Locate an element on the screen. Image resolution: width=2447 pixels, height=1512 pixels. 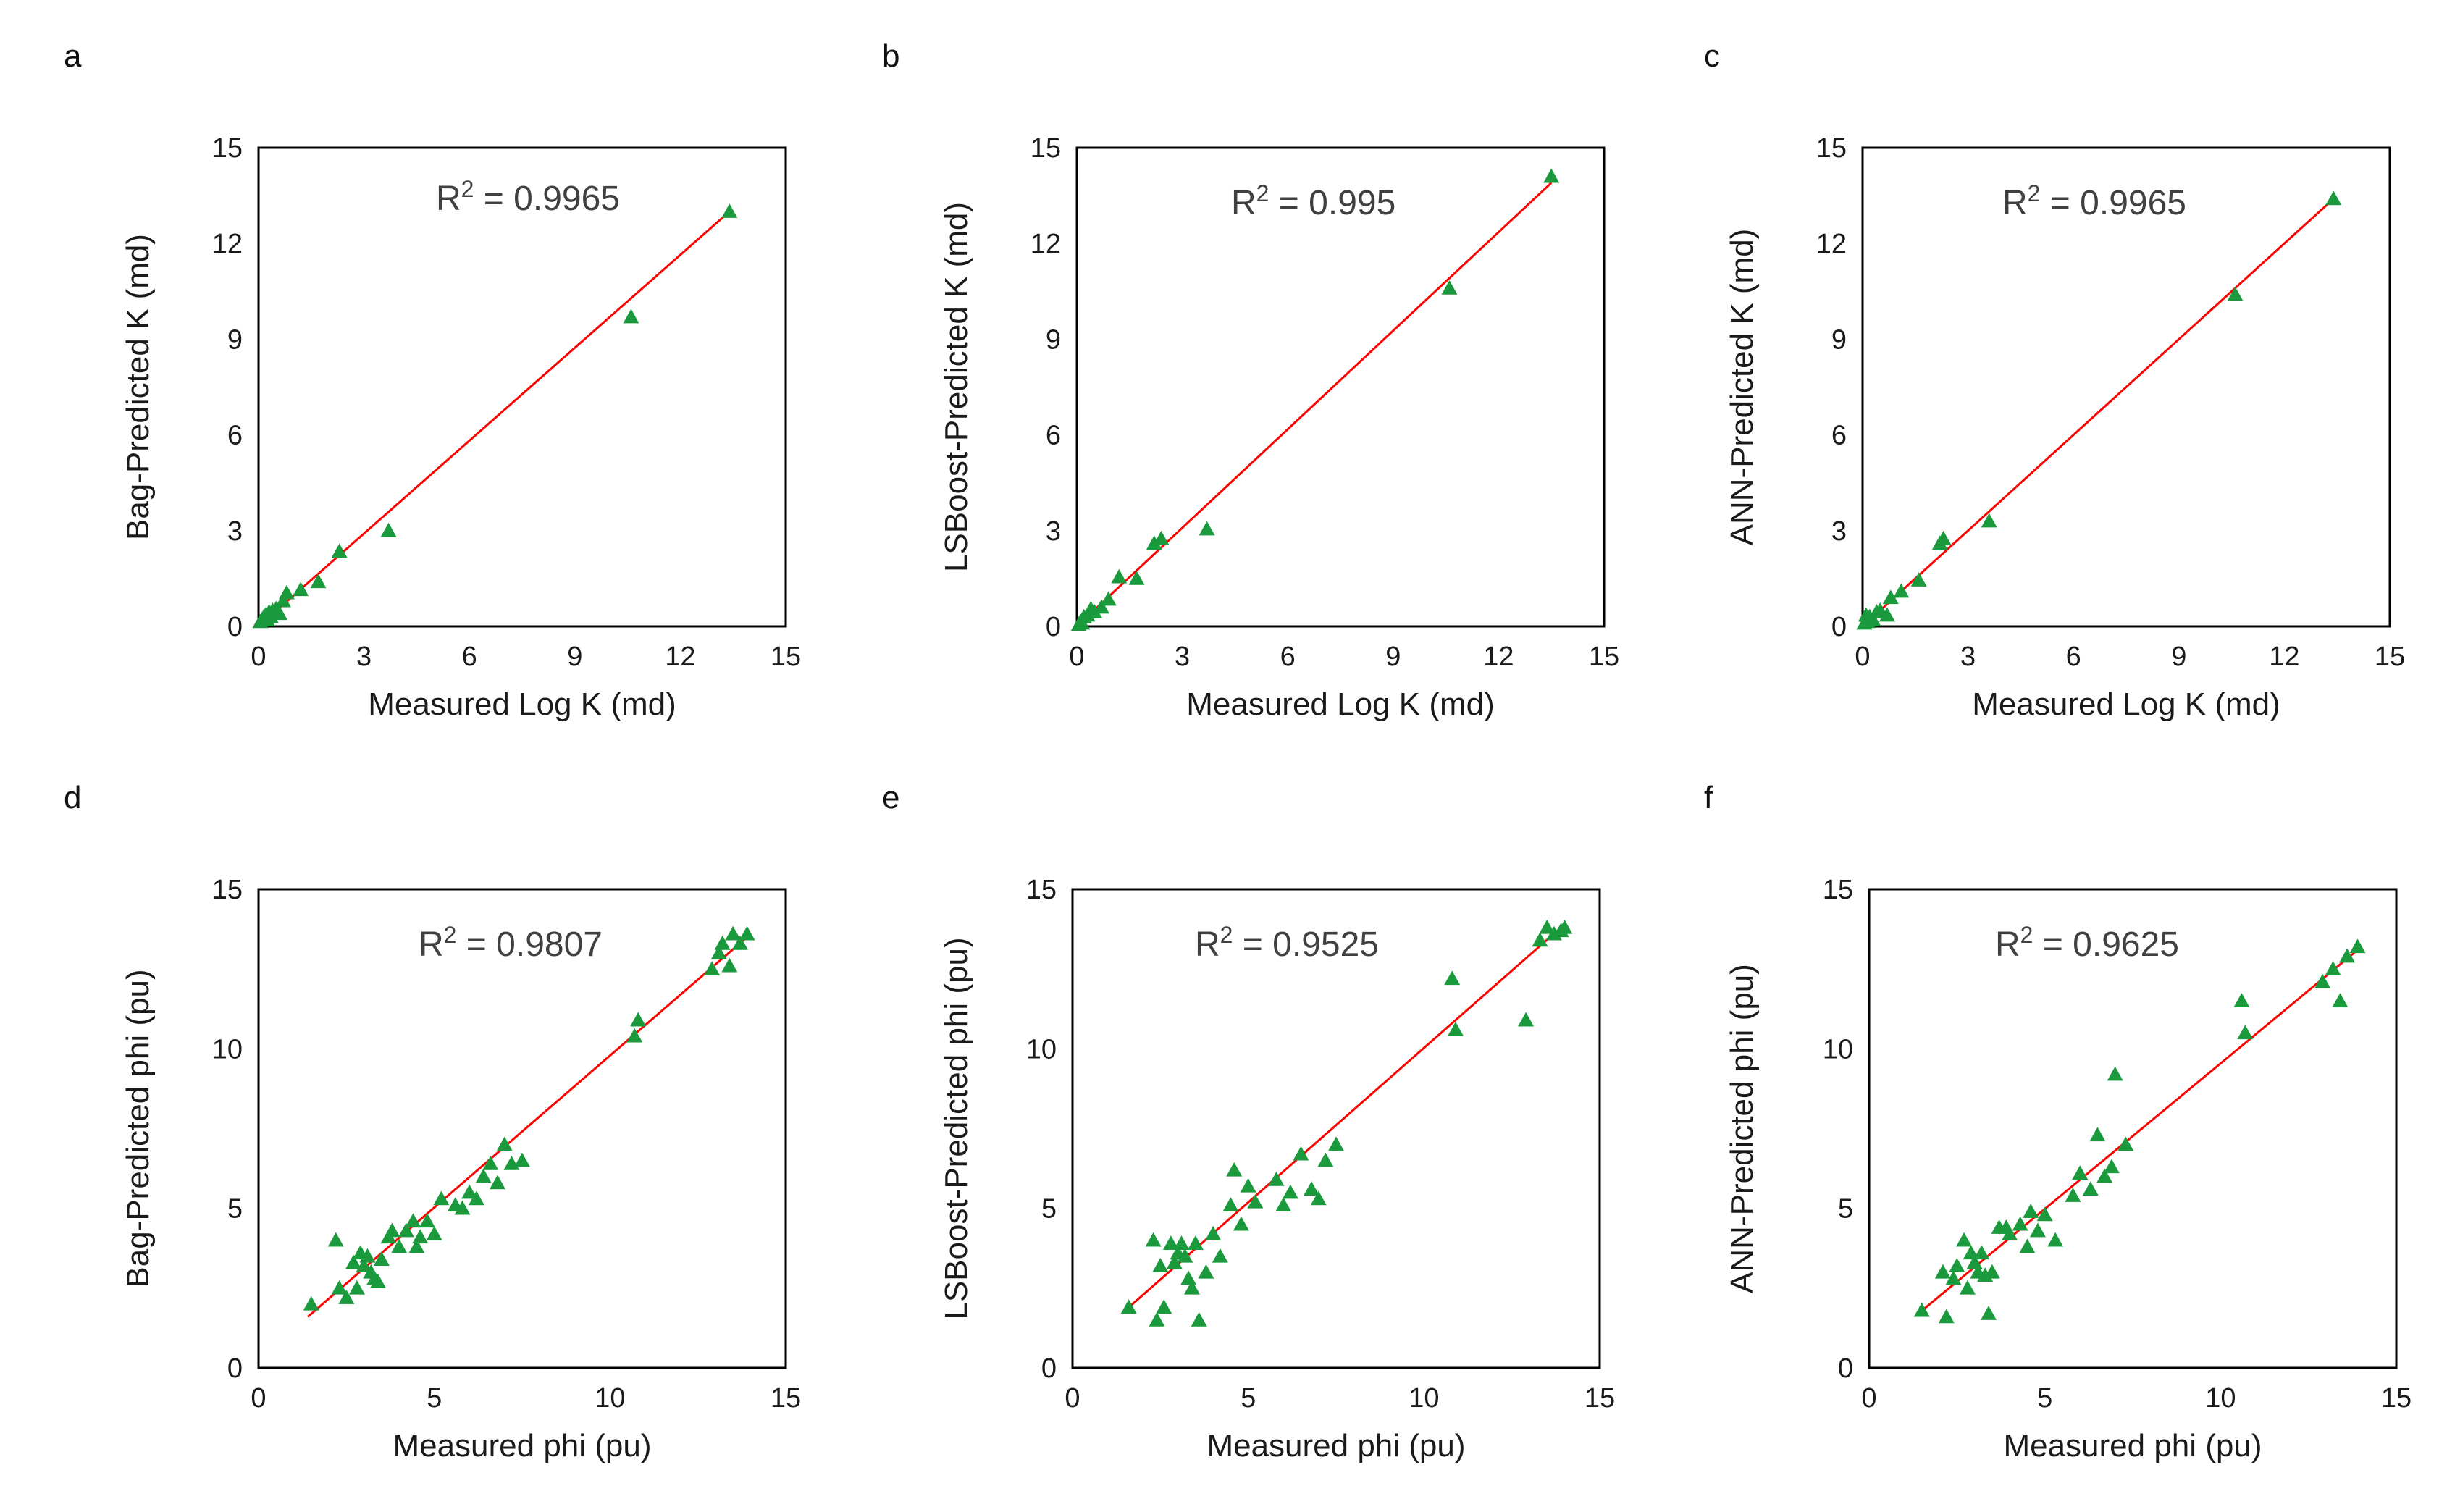
panel-letter-a: a is located at coordinates (73, 56).